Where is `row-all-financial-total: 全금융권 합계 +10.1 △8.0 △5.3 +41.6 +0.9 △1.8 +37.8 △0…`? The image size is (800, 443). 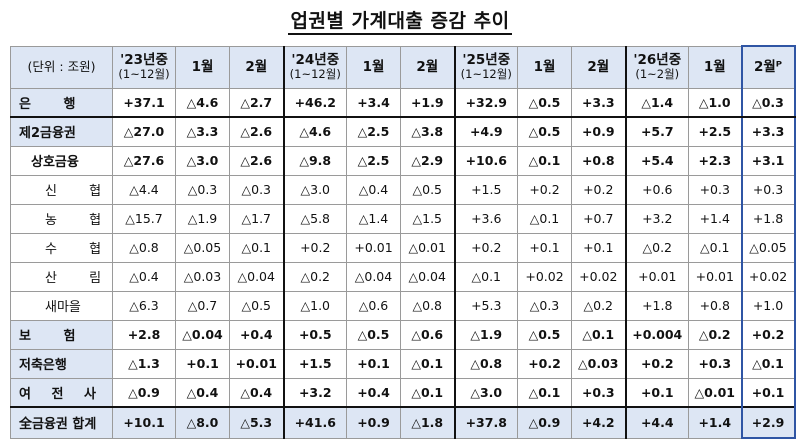 row-all-financial-total: 全금융권 합계 +10.1 △8.0 △5.3 +41.6 +0.9 △1.8 +37.8 △0… is located at coordinates (403, 422).